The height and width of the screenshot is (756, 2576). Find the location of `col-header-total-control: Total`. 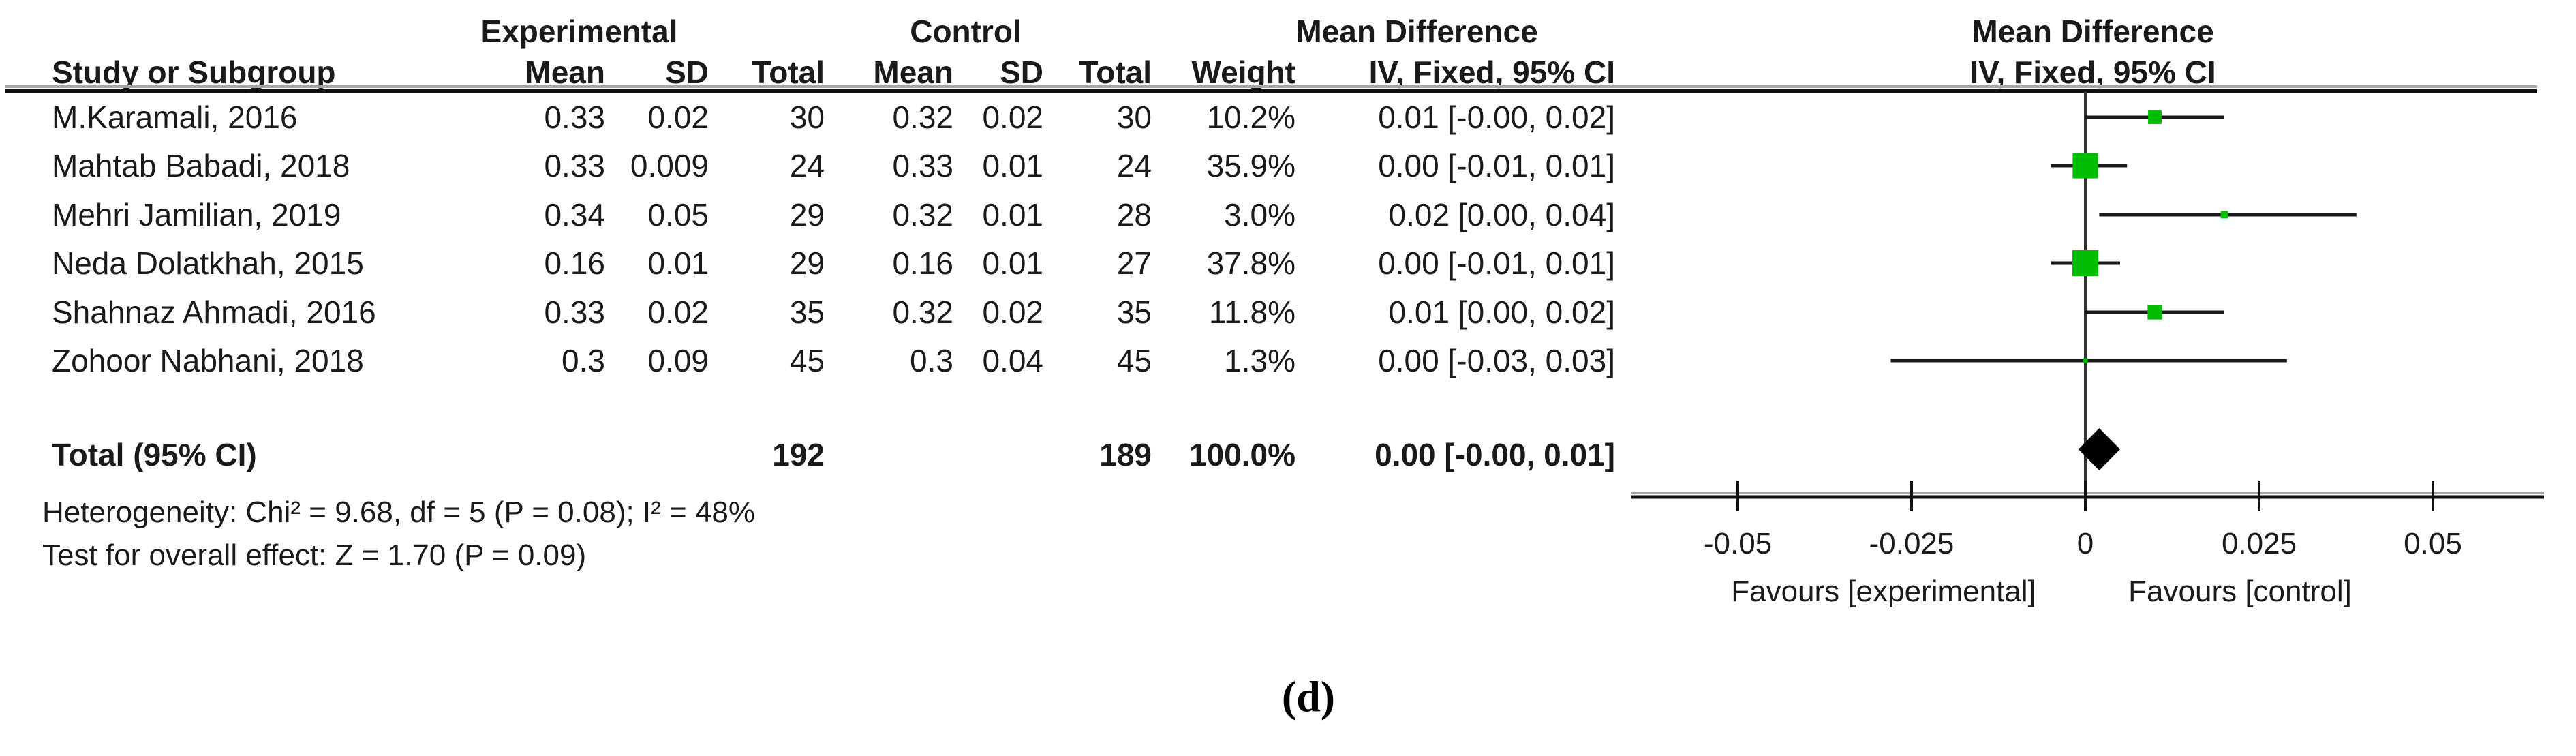

col-header-total-control: Total is located at coordinates (1115, 72).